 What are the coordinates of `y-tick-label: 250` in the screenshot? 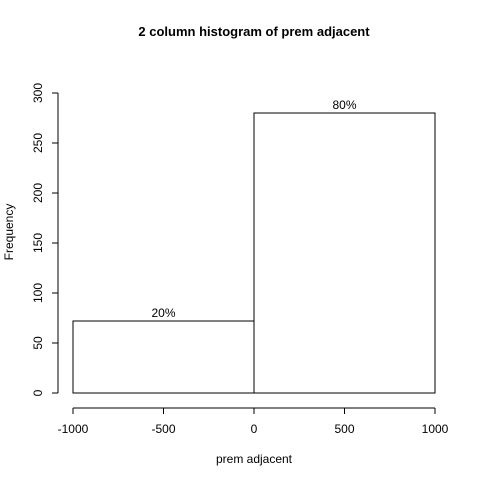 It's located at (38, 143).